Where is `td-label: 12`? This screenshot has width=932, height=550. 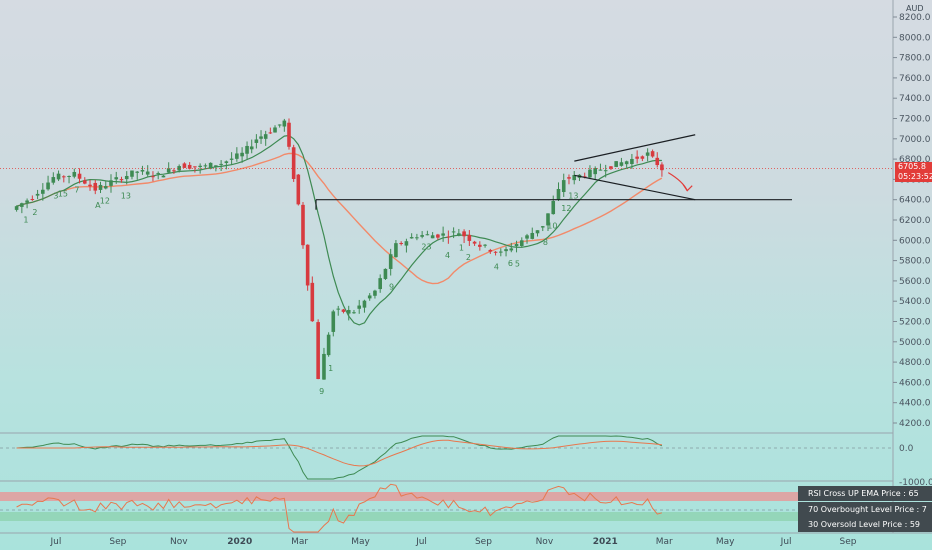
td-label: 12 is located at coordinates (105, 200).